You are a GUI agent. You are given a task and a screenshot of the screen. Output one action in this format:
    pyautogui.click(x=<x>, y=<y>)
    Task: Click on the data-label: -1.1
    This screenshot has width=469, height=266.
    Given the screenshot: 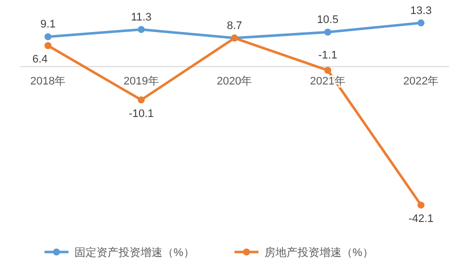 What is the action you would take?
    pyautogui.click(x=328, y=55)
    